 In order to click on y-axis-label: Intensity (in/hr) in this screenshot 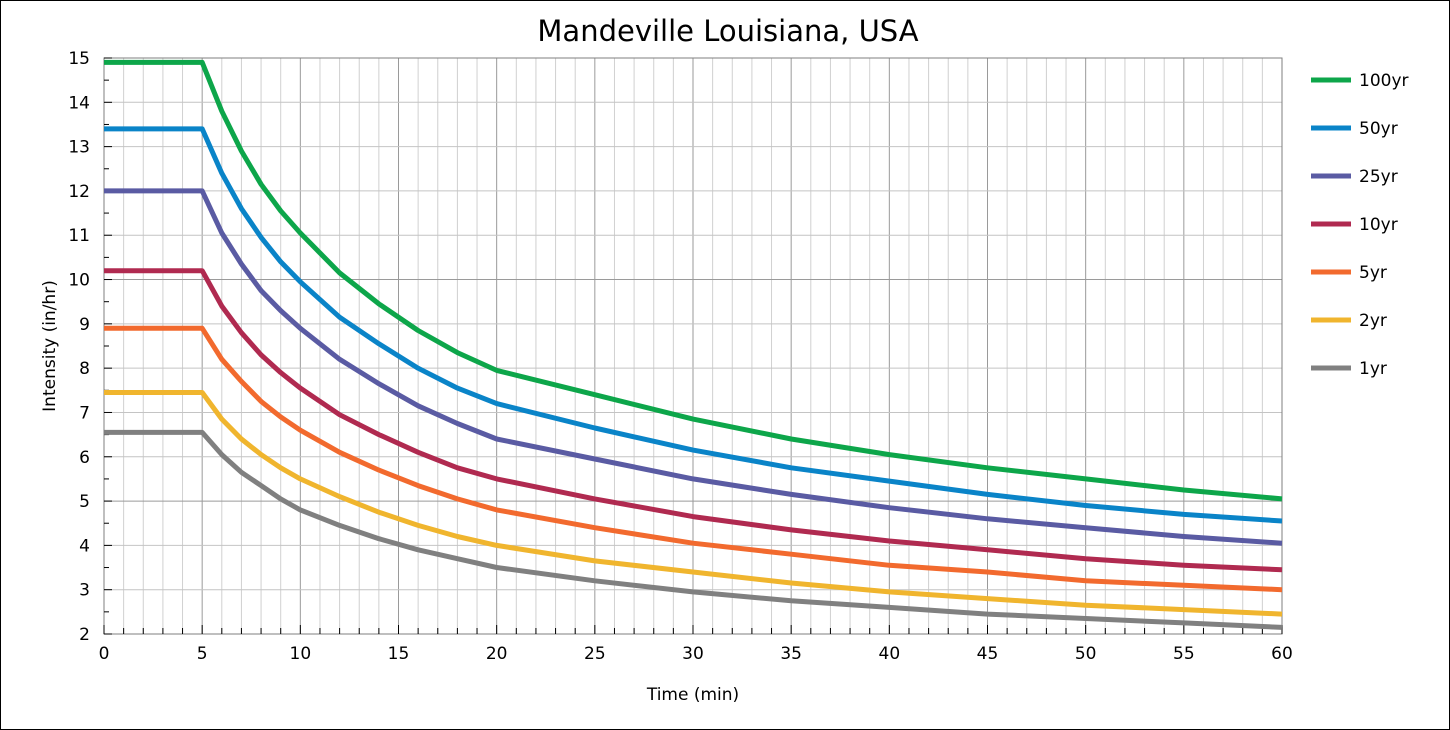, I will do `click(50, 346)`.